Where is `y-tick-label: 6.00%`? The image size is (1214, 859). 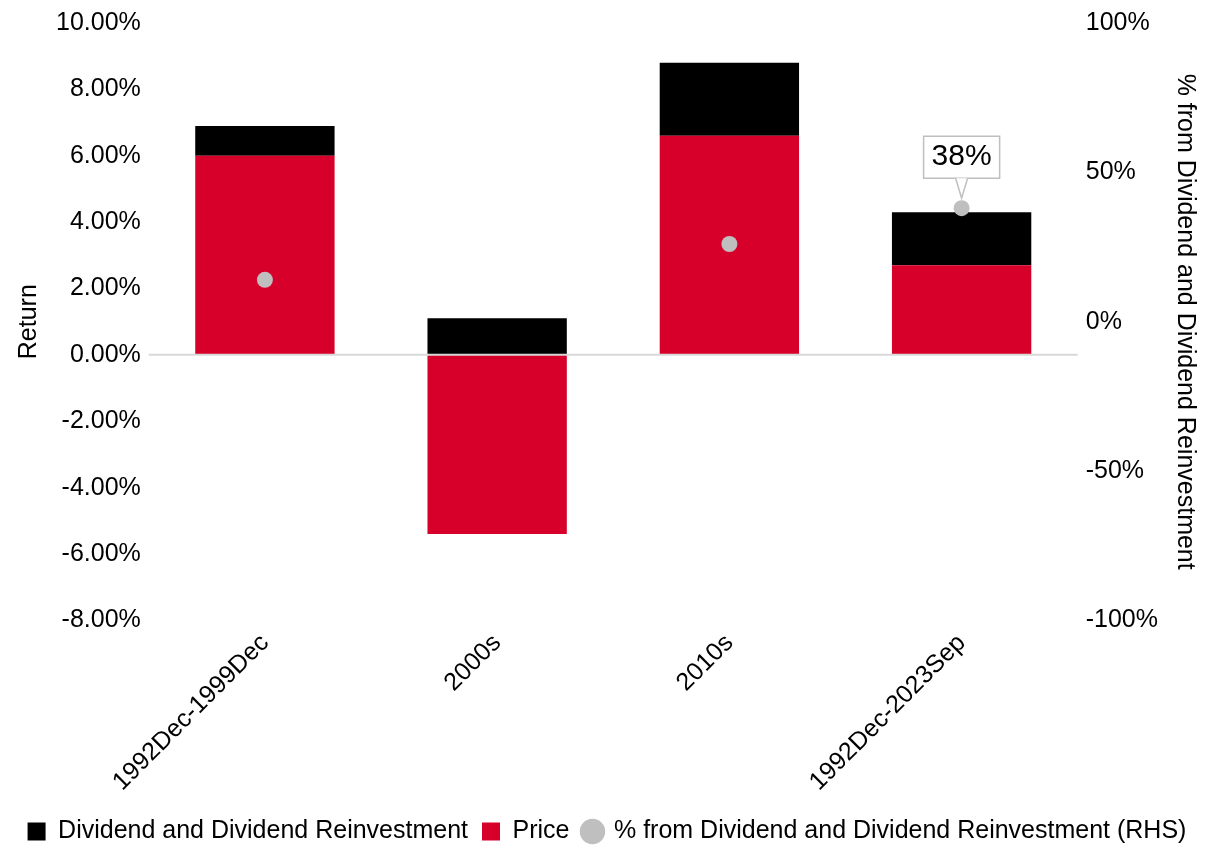 y-tick-label: 6.00% is located at coordinates (105, 153).